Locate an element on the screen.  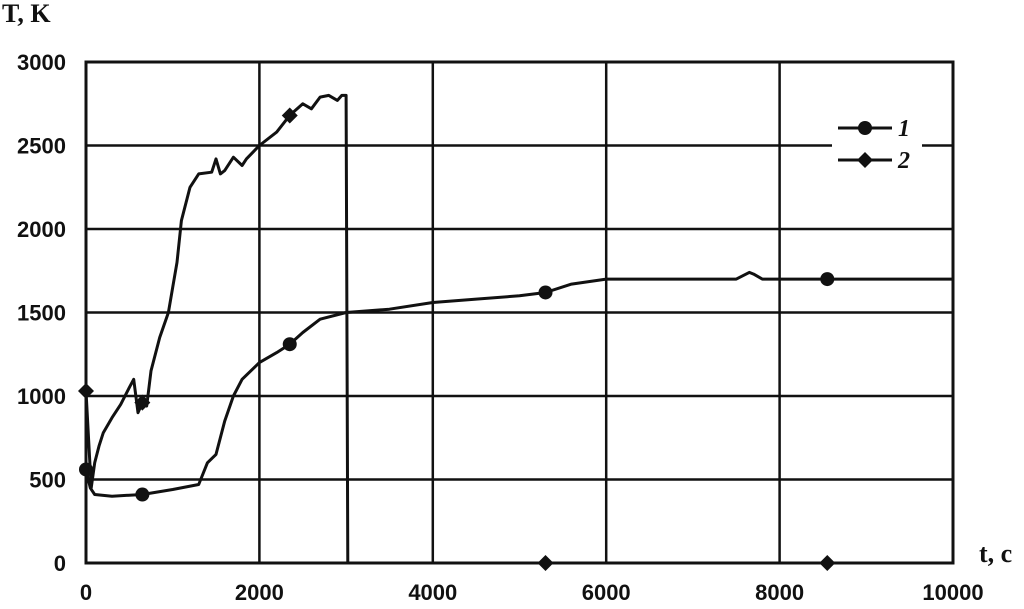
y-tick-label: 500 is located at coordinates (47, 480).